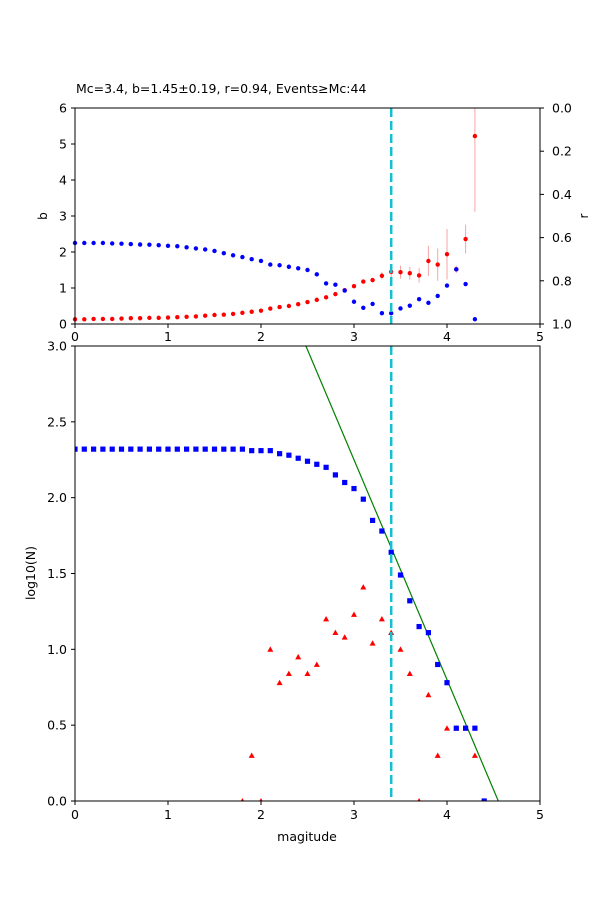  I want to click on bottom-y-tick-label: 0.5, so click(57, 725).